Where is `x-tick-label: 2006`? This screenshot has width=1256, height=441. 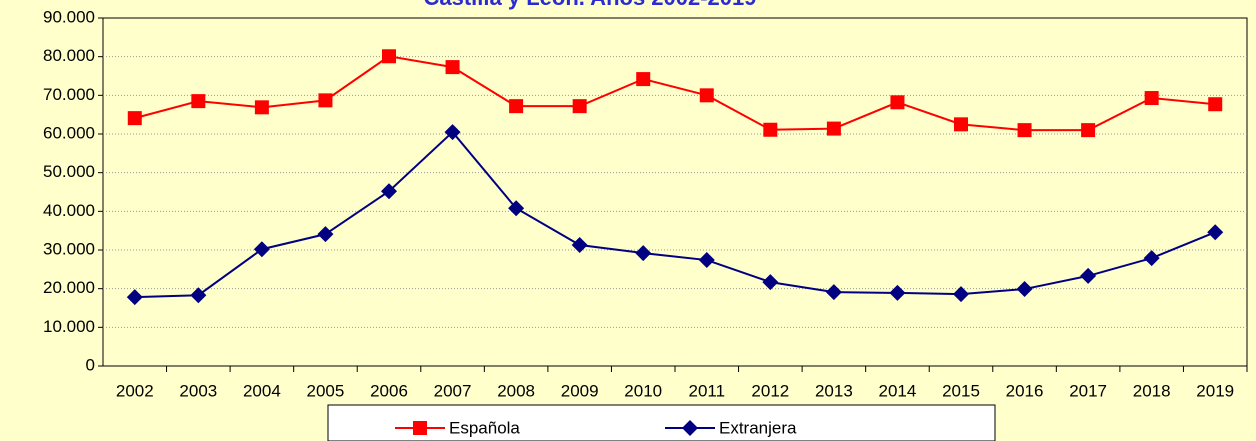 x-tick-label: 2006 is located at coordinates (389, 390).